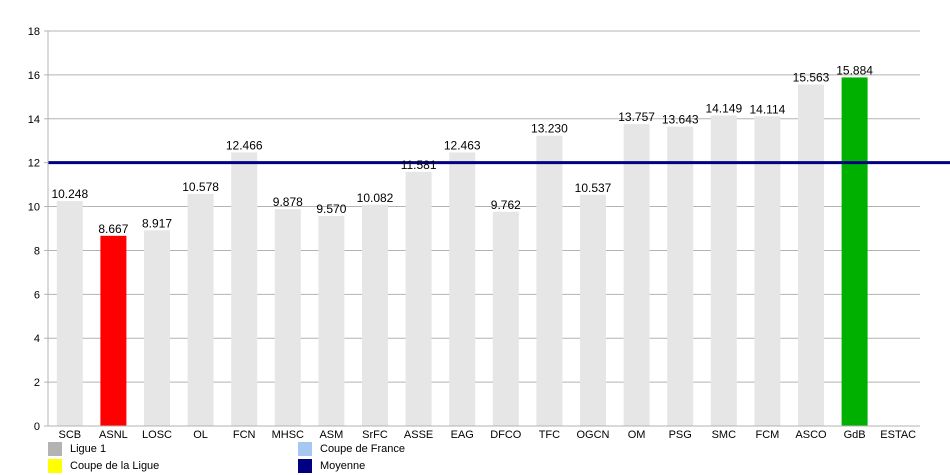 This screenshot has width=950, height=475. I want to click on data-label-dfco: 9.762, so click(506, 205).